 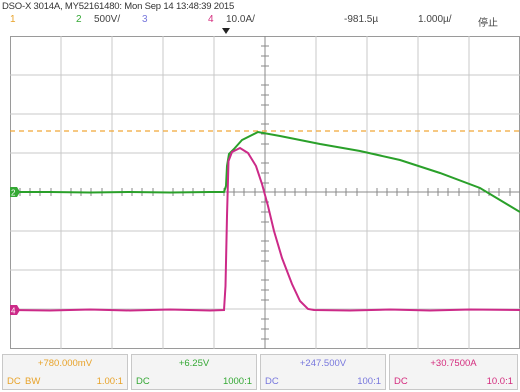 What do you see at coordinates (211, 19) in the screenshot?
I see `channel-4-label: 4` at bounding box center [211, 19].